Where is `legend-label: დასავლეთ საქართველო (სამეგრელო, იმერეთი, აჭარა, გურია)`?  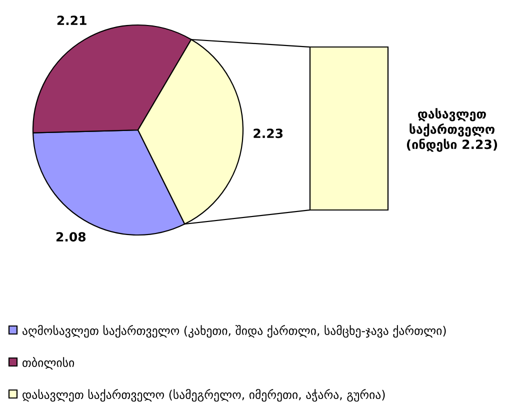 legend-label: დასავლეთ საქართველო (სამეგრელო, იმერეთი, აჭარა, გურია) is located at coordinates (203, 395).